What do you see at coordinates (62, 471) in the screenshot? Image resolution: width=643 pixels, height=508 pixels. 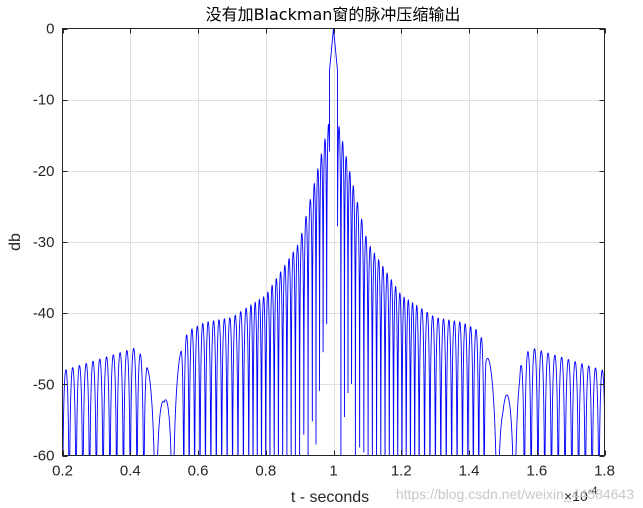 I see `x-tick-label: 0.2` at bounding box center [62, 471].